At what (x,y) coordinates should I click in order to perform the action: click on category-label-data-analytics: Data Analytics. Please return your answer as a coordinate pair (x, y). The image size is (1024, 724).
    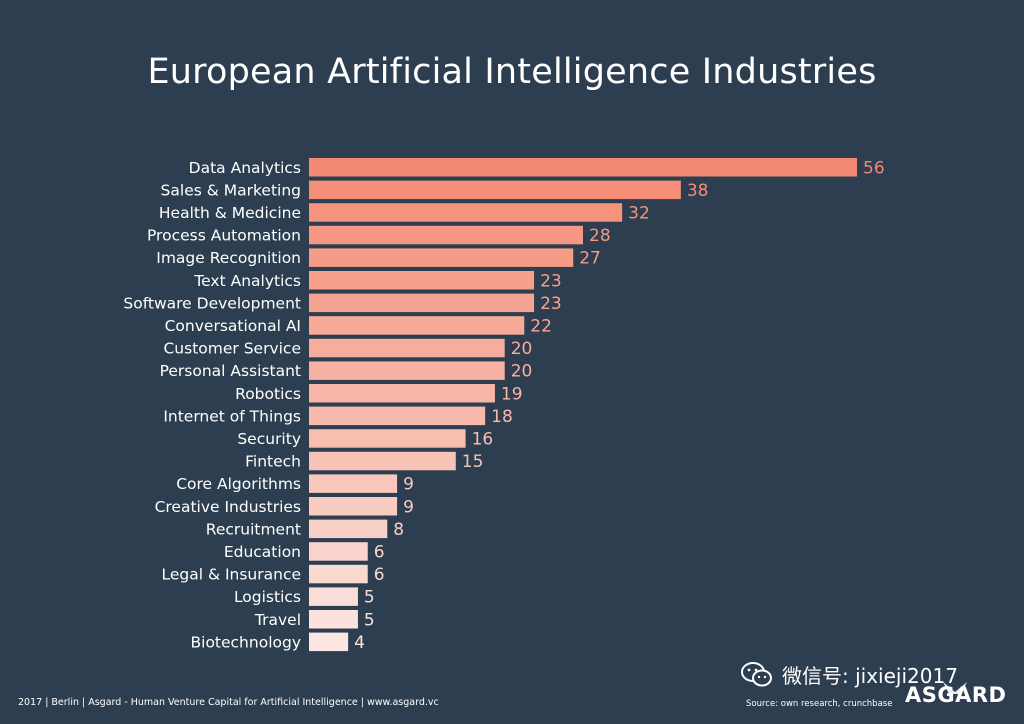
    Looking at the image, I should click on (245, 168).